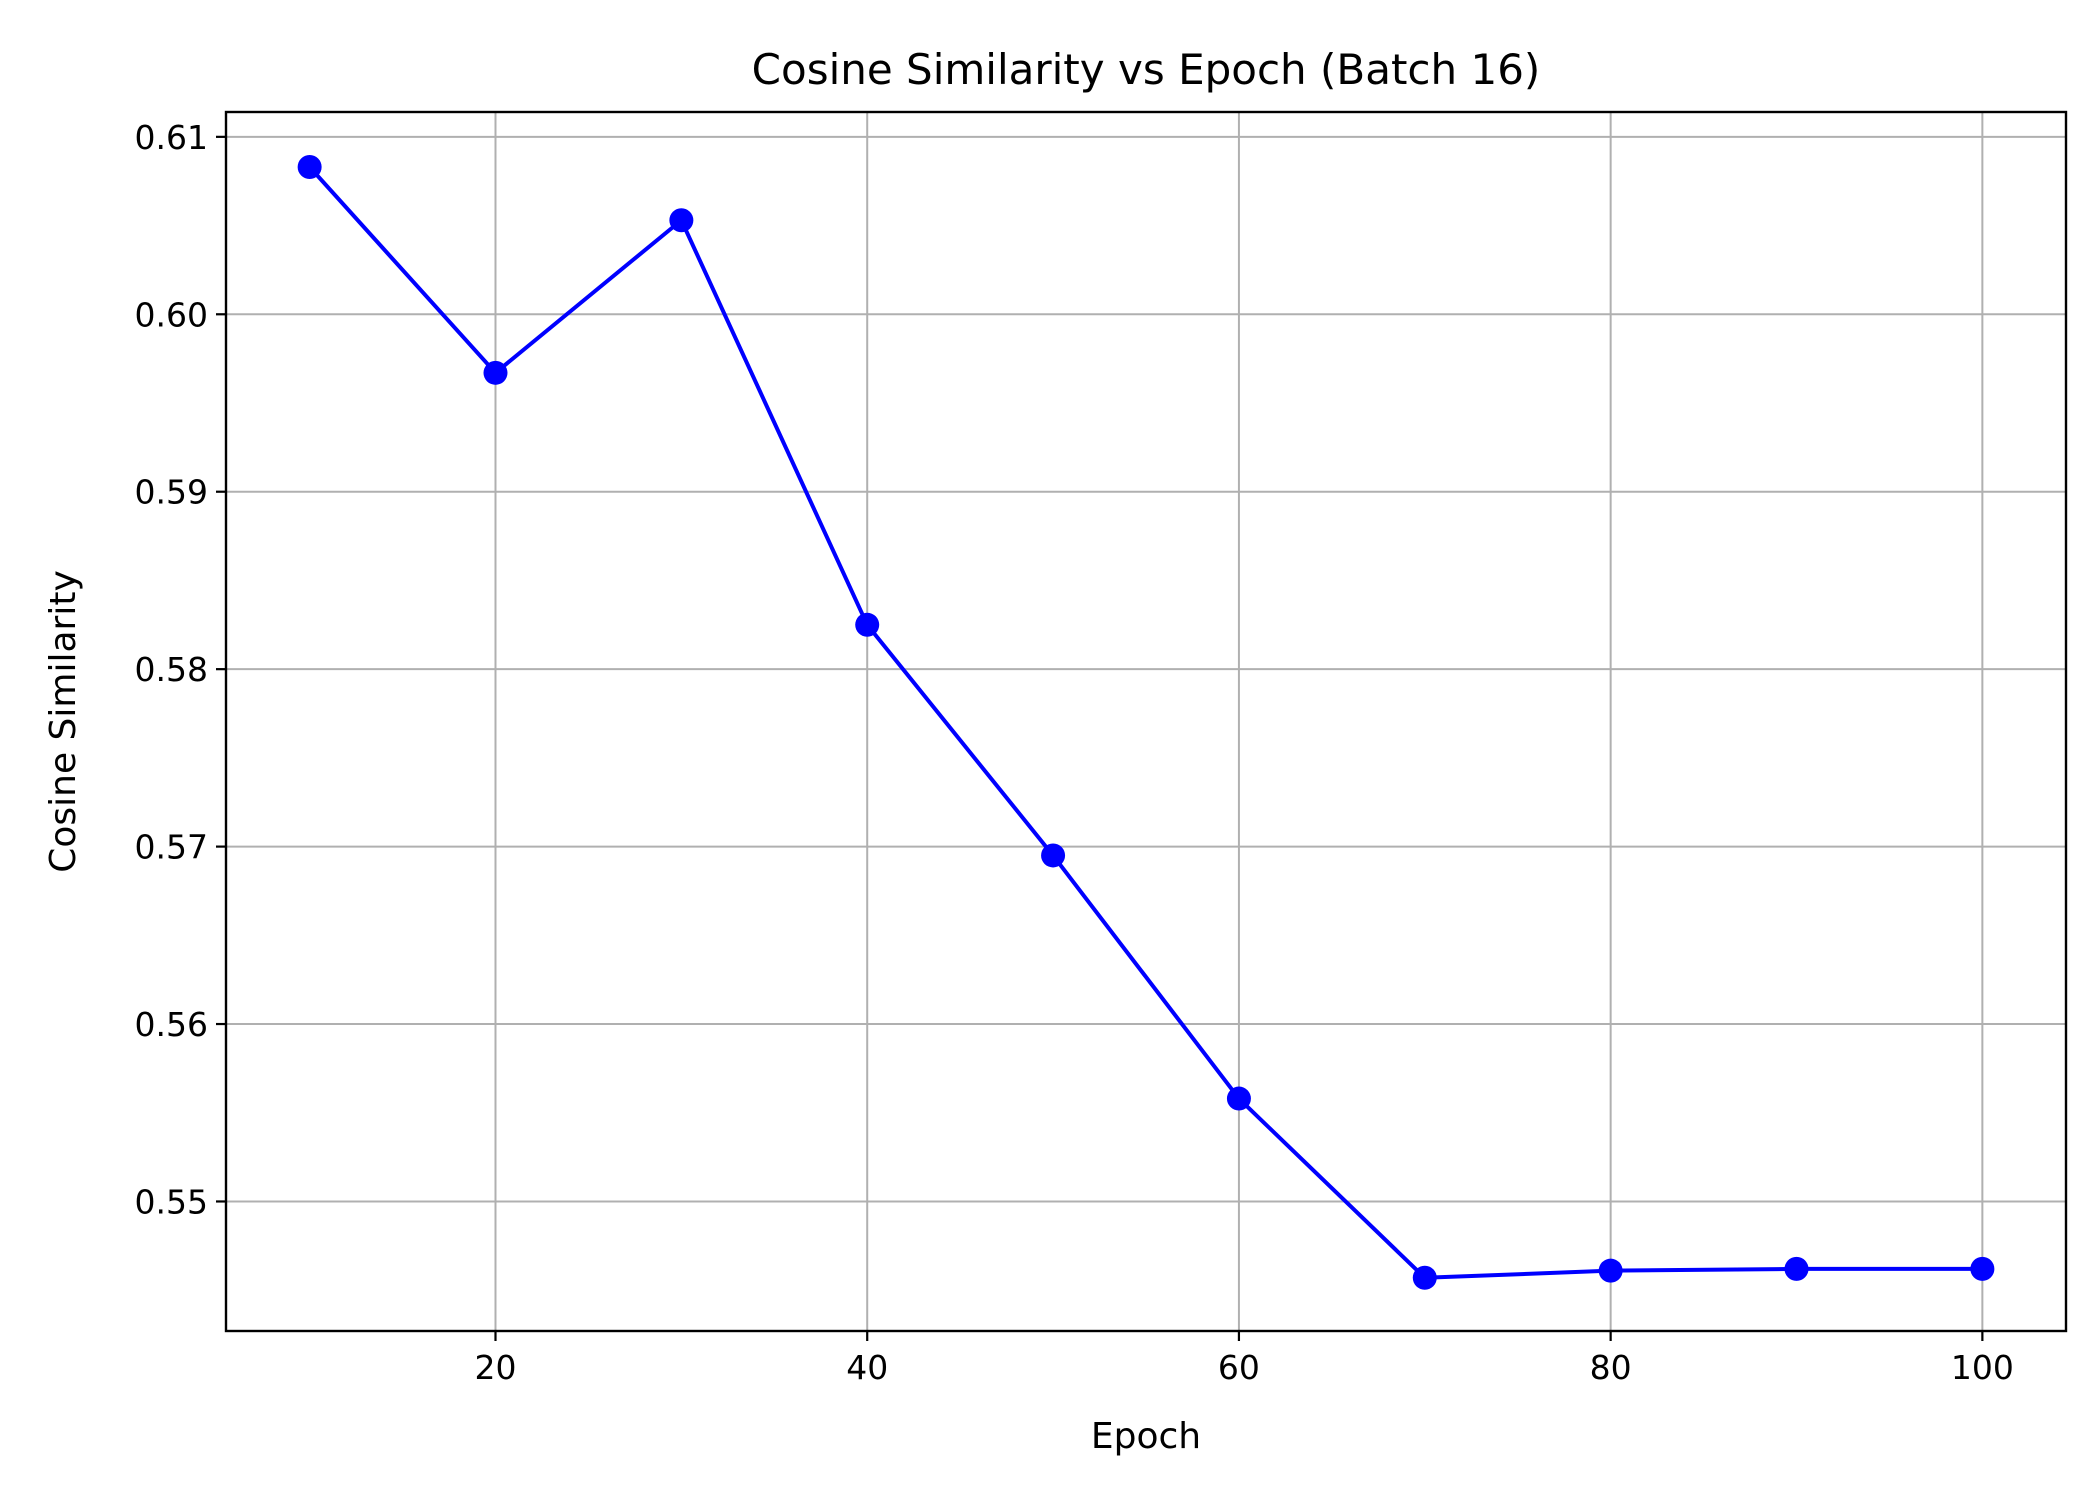  What do you see at coordinates (63, 721) in the screenshot?
I see `y-axis-label: Cosine Similarity` at bounding box center [63, 721].